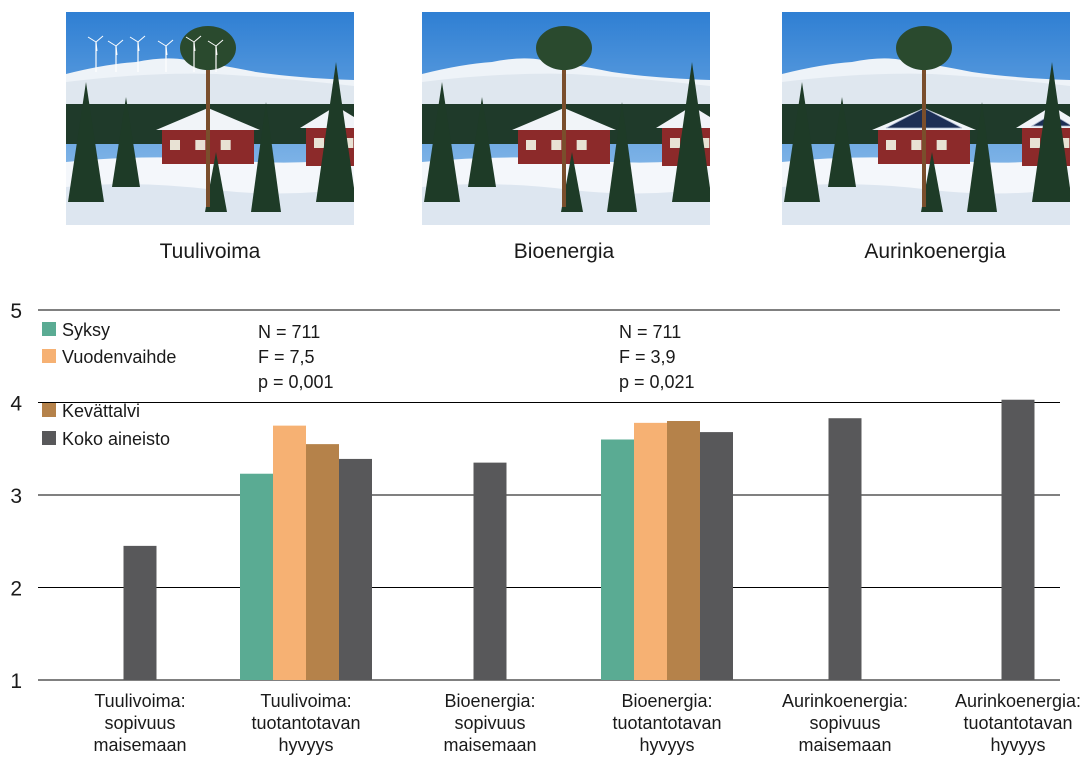 This screenshot has width=1081, height=761. I want to click on y-tick-label: 4, so click(16, 404).